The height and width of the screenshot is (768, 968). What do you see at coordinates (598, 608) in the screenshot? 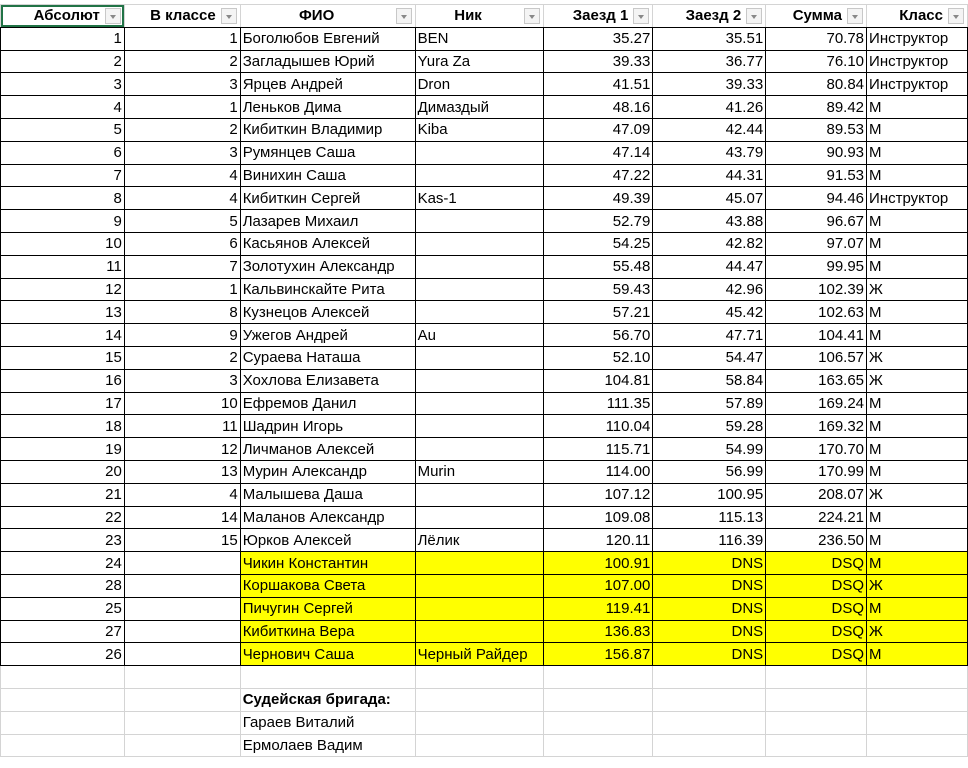
I see `cell-run-1: 119.41` at bounding box center [598, 608].